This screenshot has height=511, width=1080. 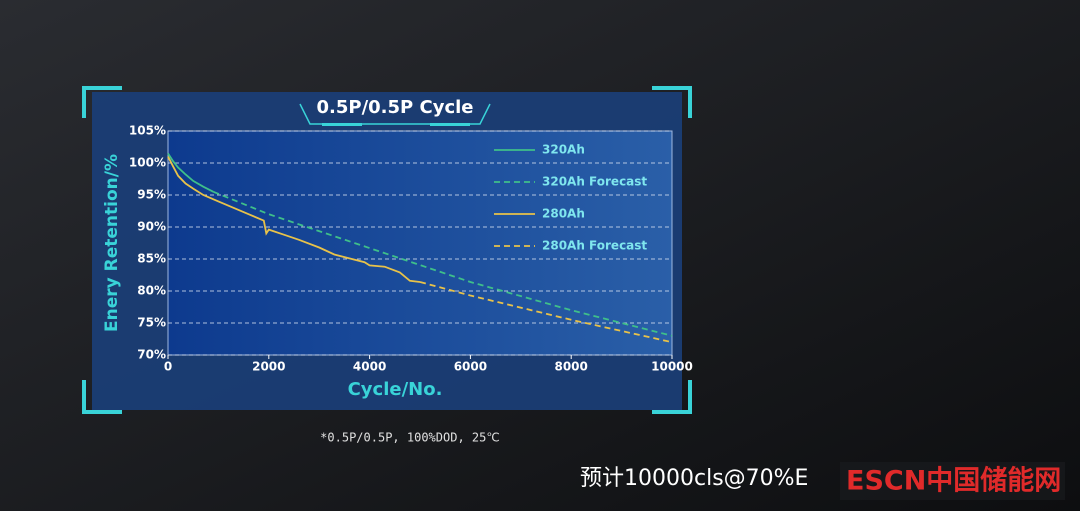 What do you see at coordinates (594, 182) in the screenshot?
I see `legend-label: 320Ah Forecast` at bounding box center [594, 182].